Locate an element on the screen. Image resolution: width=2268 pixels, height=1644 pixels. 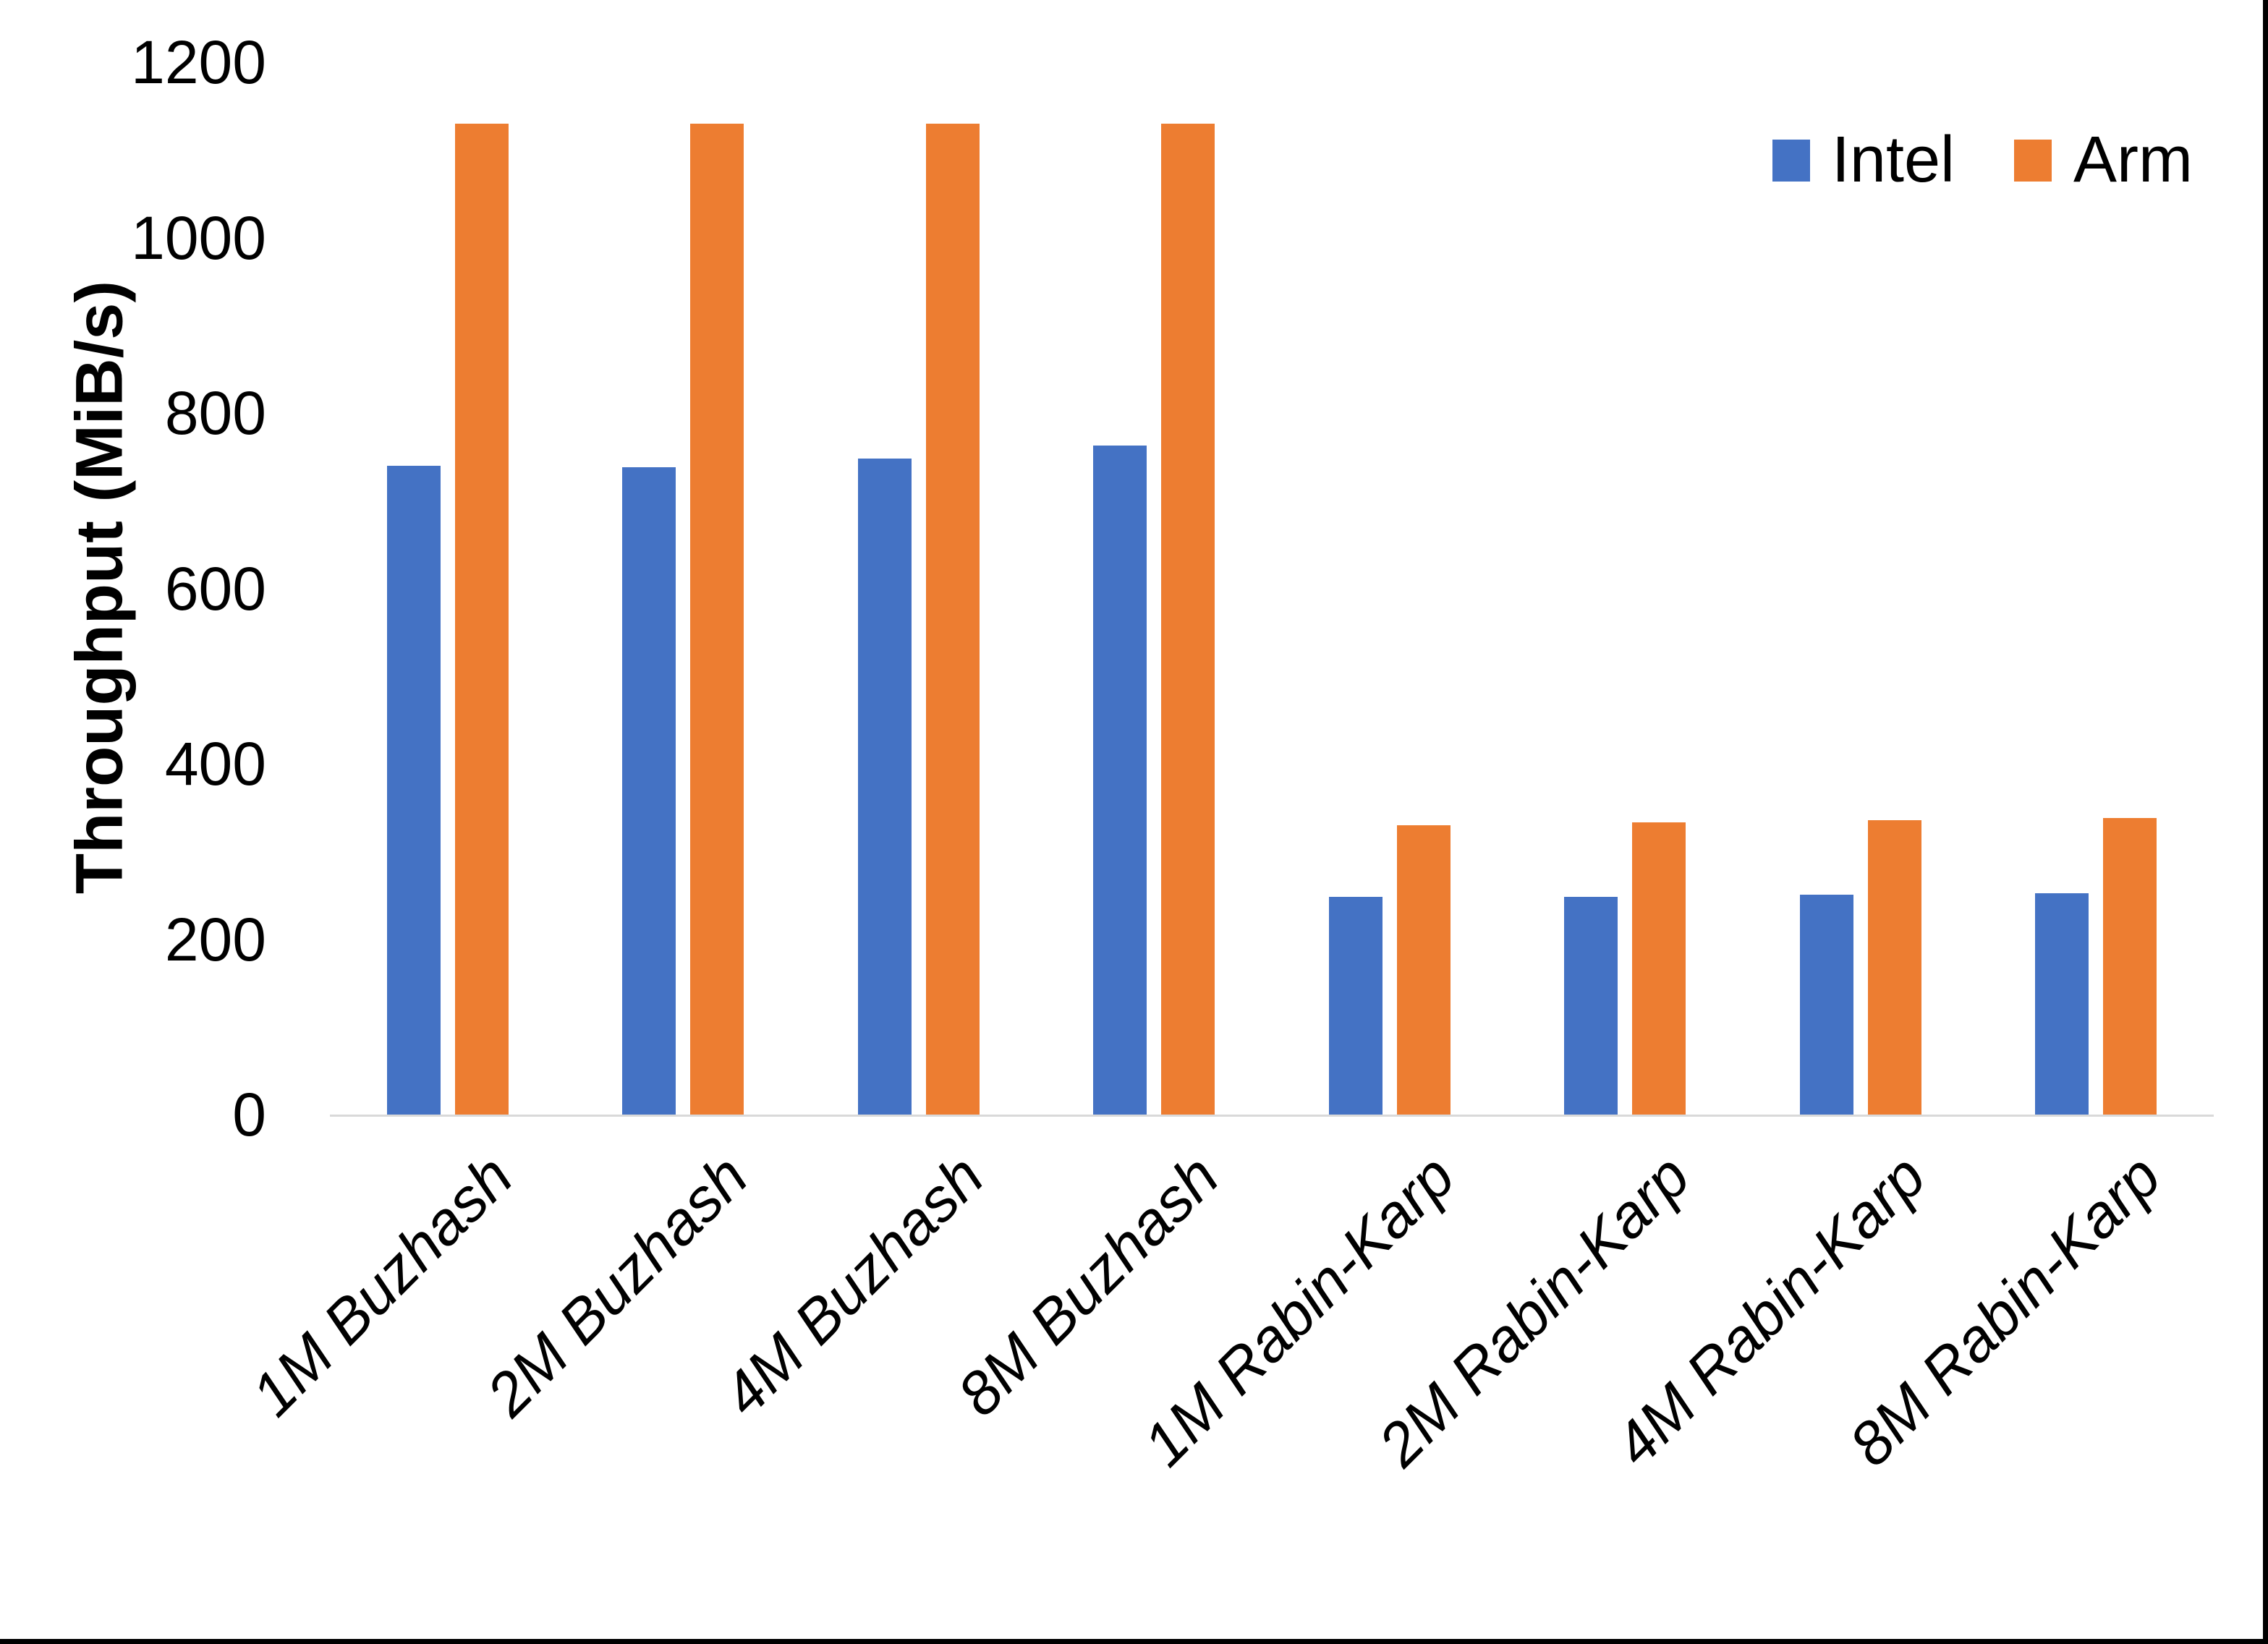
bar-arm-4m-buzhash is located at coordinates (952, 619).